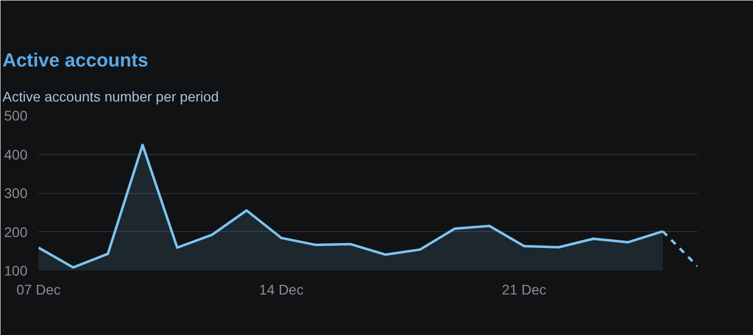  What do you see at coordinates (524, 290) in the screenshot?
I see `x-tick-label: 21 Dec` at bounding box center [524, 290].